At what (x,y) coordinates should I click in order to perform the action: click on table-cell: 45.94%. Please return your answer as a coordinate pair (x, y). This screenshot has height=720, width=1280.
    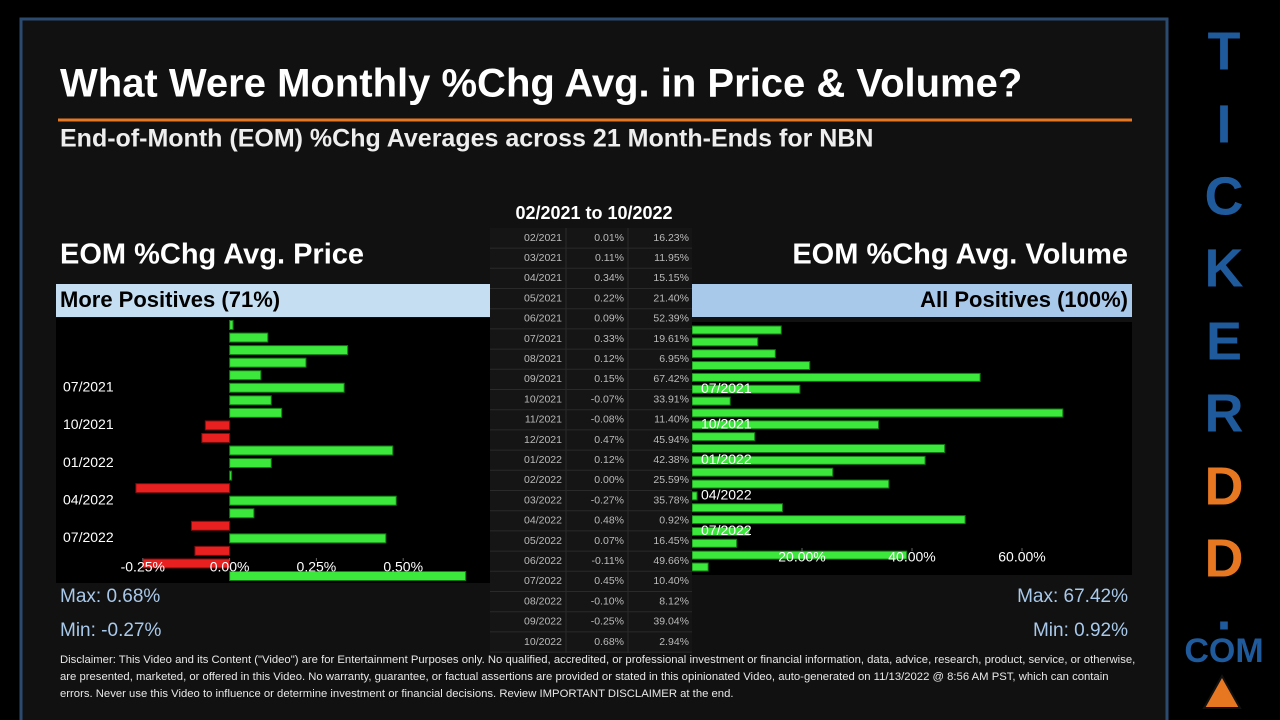
    Looking at the image, I should click on (671, 440).